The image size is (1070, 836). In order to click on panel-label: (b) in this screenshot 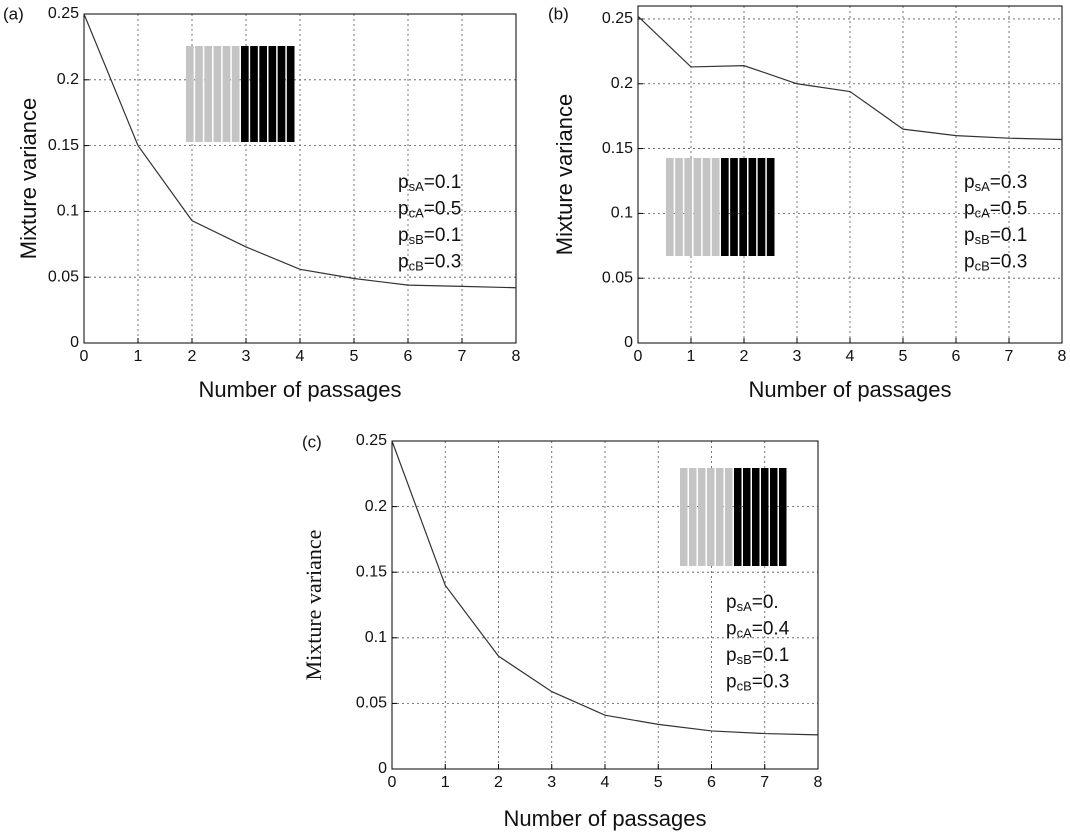, I will do `click(558, 13)`.